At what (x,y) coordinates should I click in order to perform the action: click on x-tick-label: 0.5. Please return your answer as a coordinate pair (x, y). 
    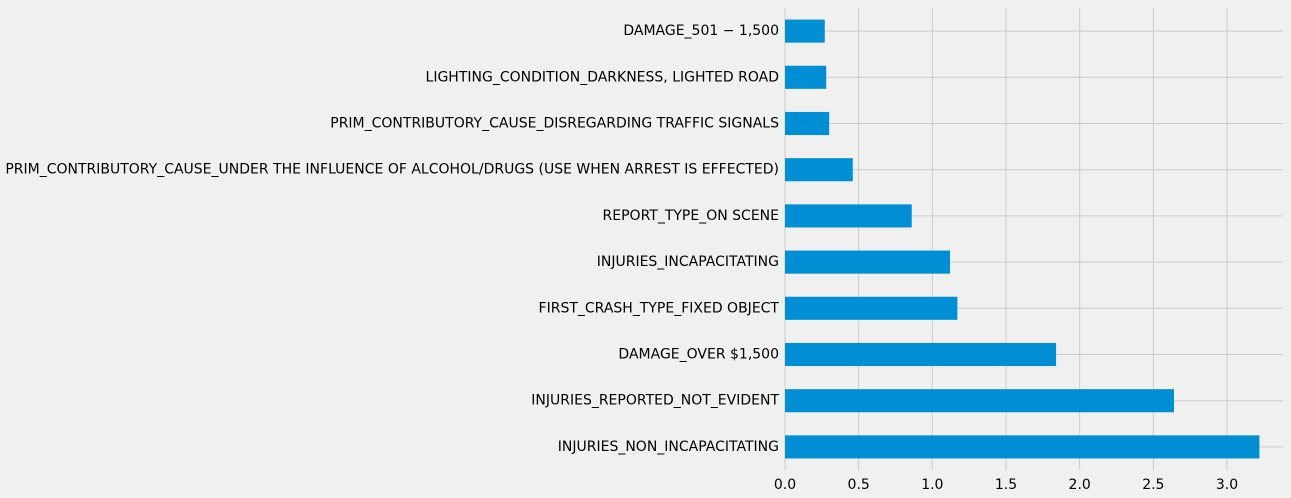
    Looking at the image, I should click on (859, 485).